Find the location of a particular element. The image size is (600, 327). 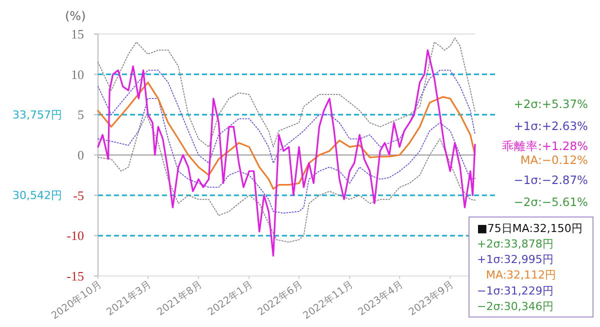

text: −1σ:31,229円 is located at coordinates (515, 291).